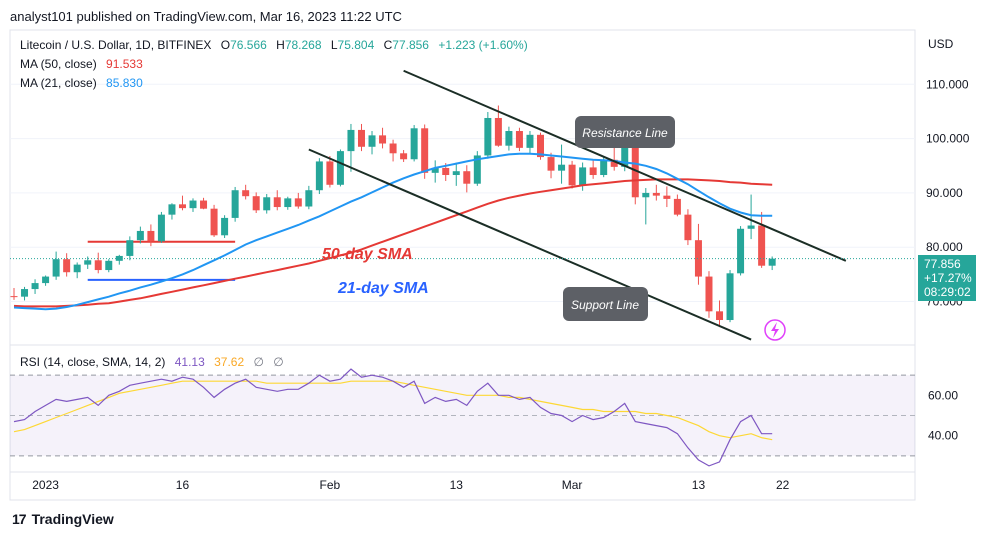  Describe the element at coordinates (941, 44) in the screenshot. I see `currency-label: USD` at that location.